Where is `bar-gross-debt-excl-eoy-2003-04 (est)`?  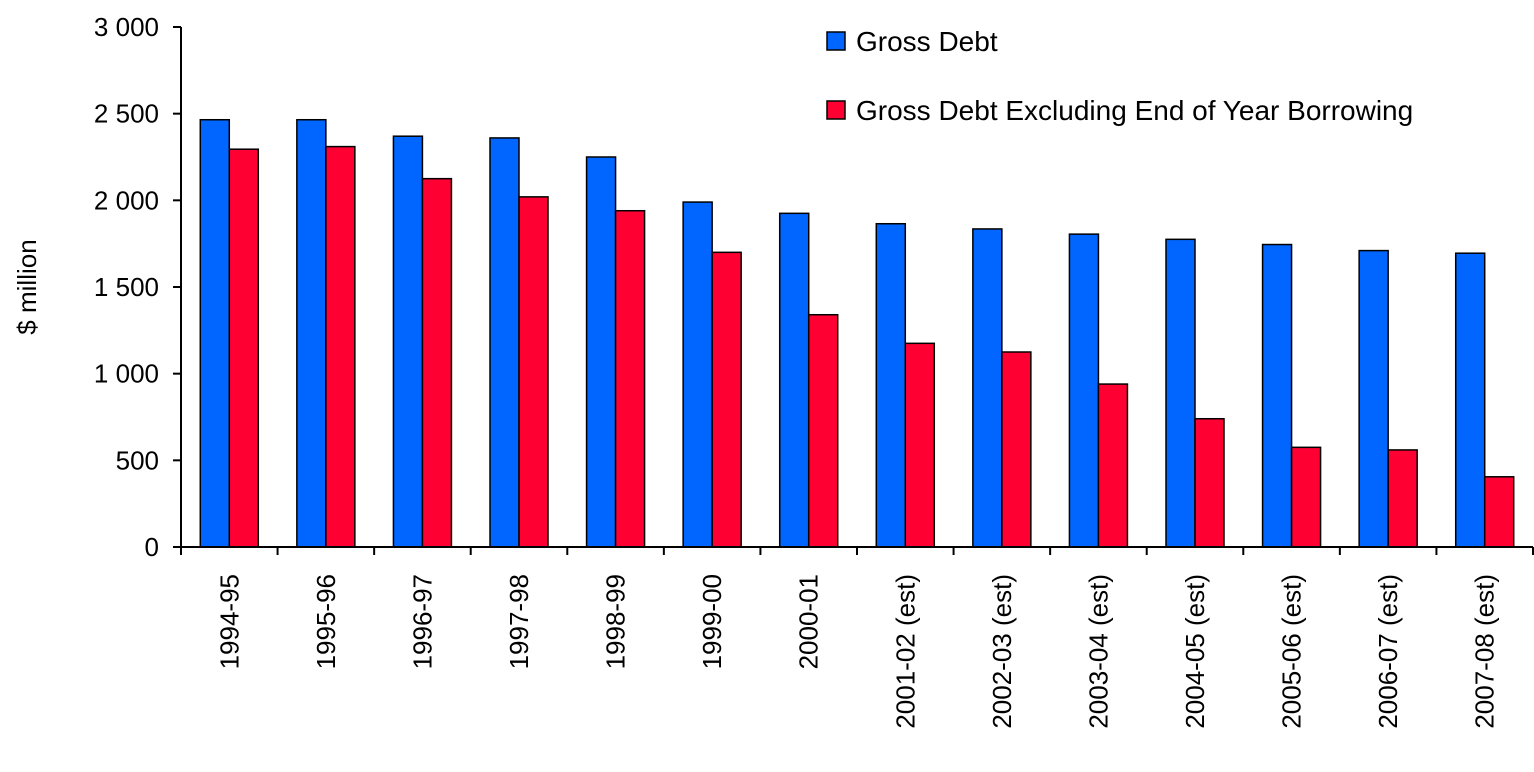 bar-gross-debt-excl-eoy-2003-04 (est) is located at coordinates (1113, 465).